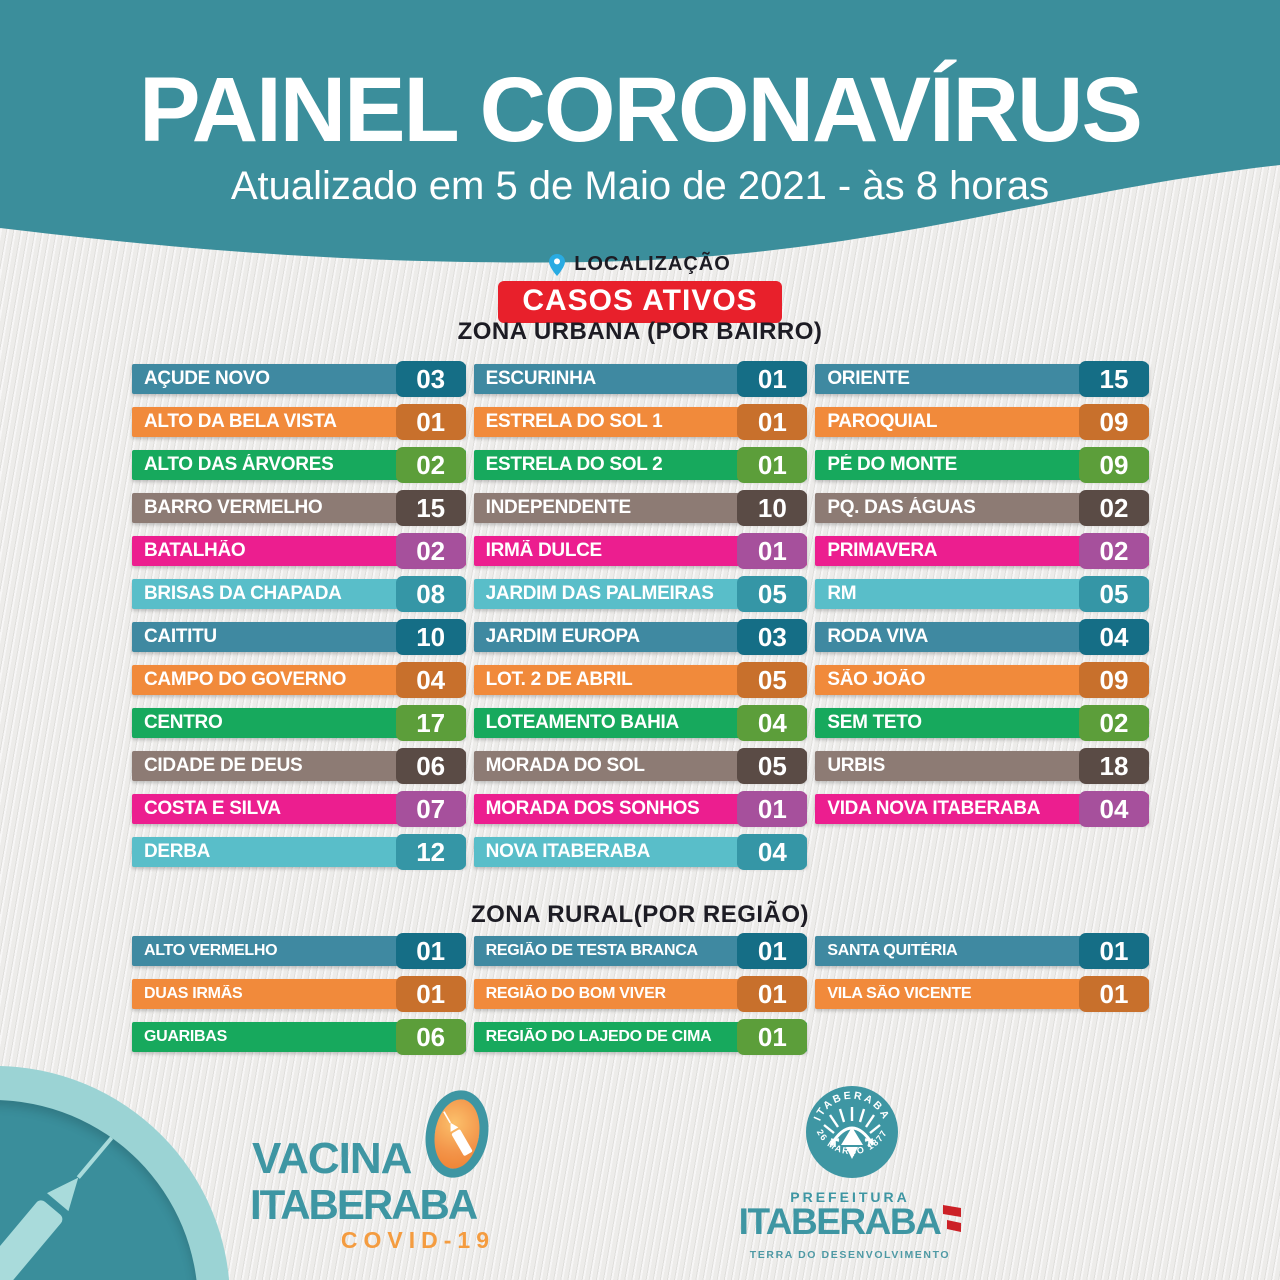  I want to click on case-bar: REGIÃO DE TESTA BRANCA 01, so click(640, 951).